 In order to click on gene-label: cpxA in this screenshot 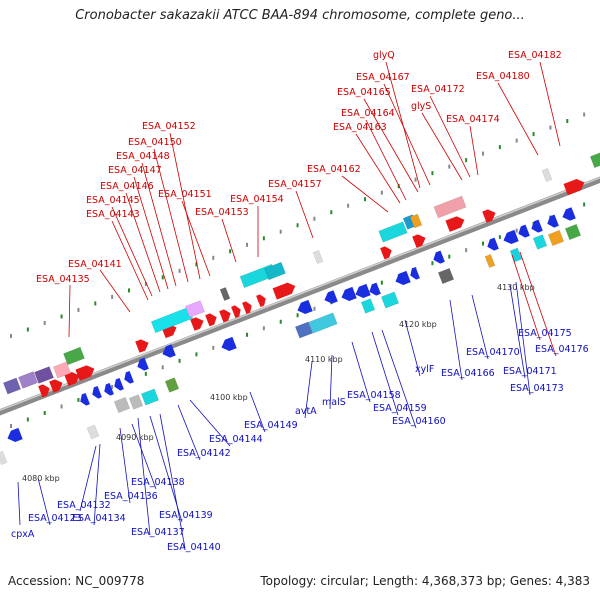, I will do `click(23, 534)`.